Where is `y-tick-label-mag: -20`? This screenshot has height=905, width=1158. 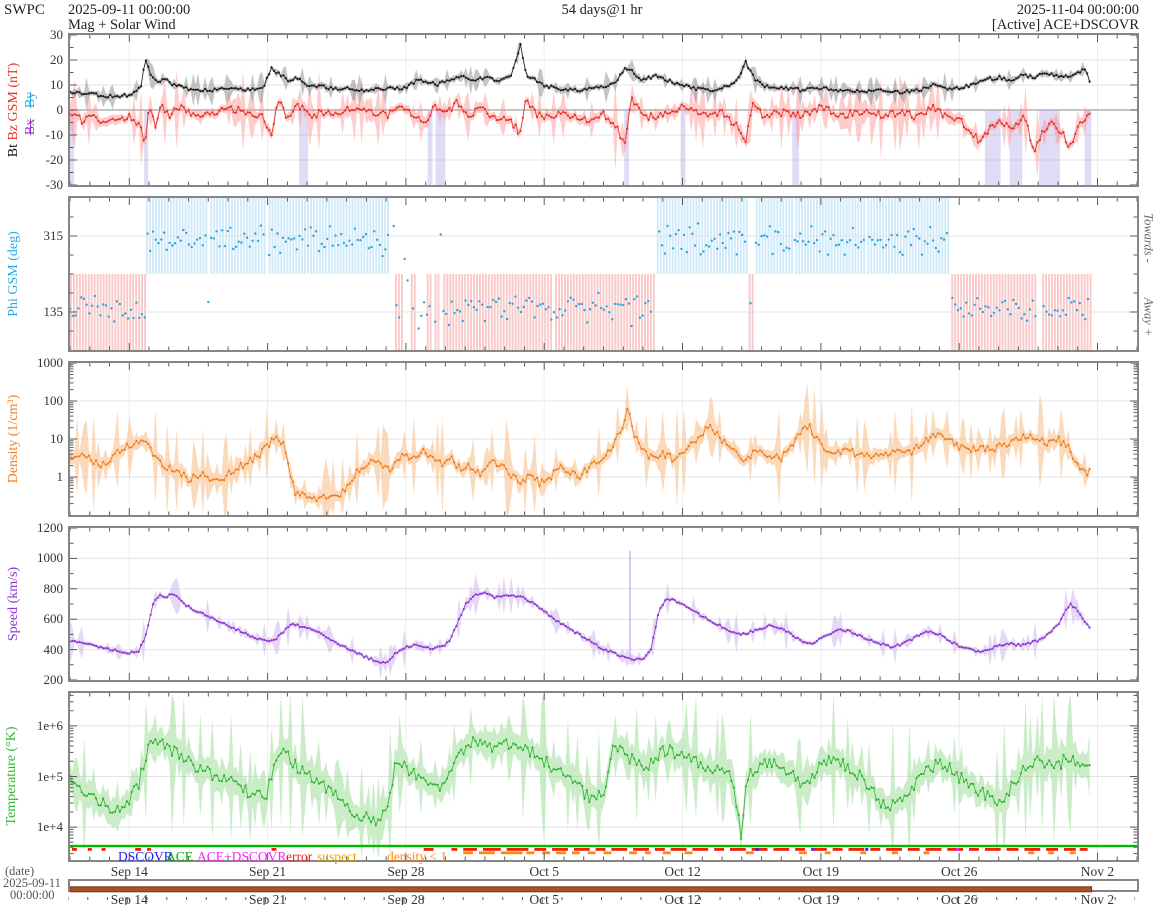
y-tick-label-mag: -20 is located at coordinates (54, 159).